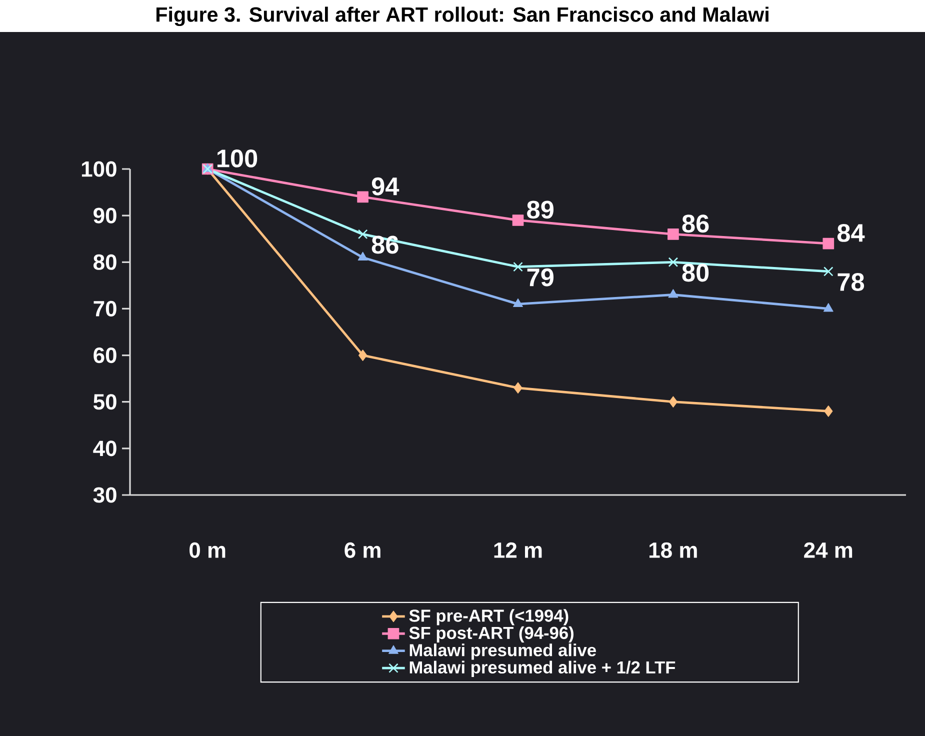  I want to click on chart-title: Figure 3. Survival after ART rollout: San Francisco and Malawi, so click(462, 16).